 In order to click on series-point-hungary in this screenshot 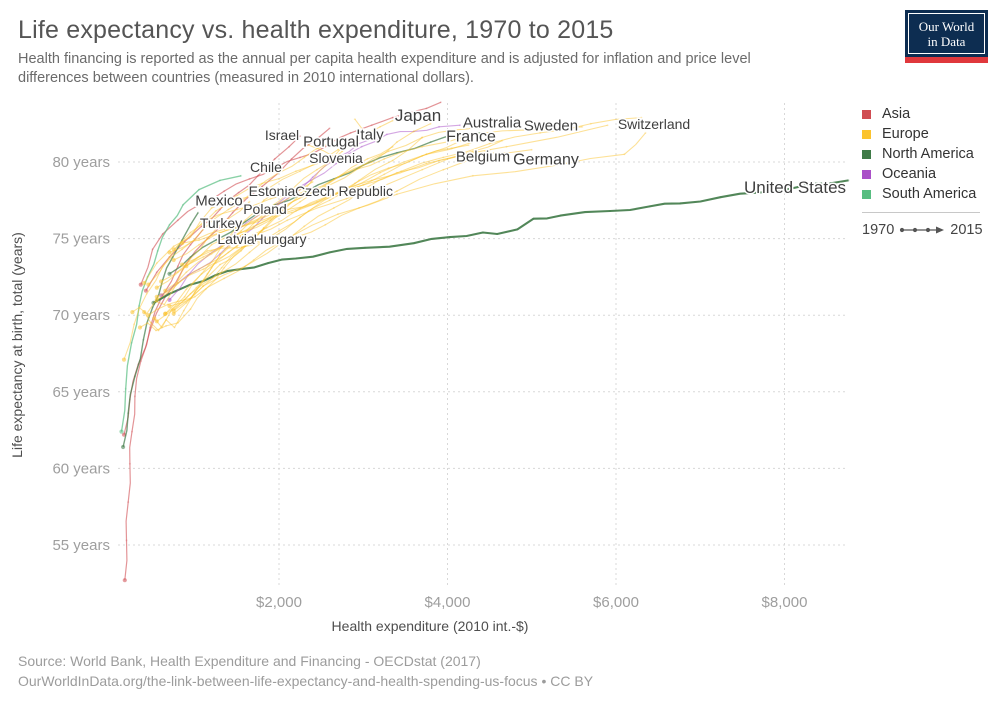, I will do `click(190, 309)`.